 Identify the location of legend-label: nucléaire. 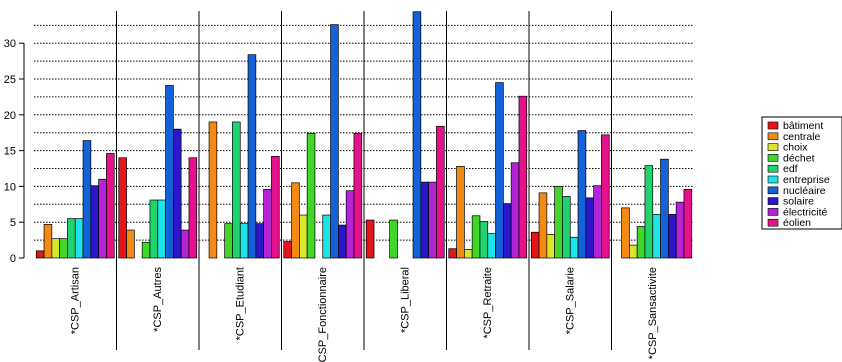
(804, 191).